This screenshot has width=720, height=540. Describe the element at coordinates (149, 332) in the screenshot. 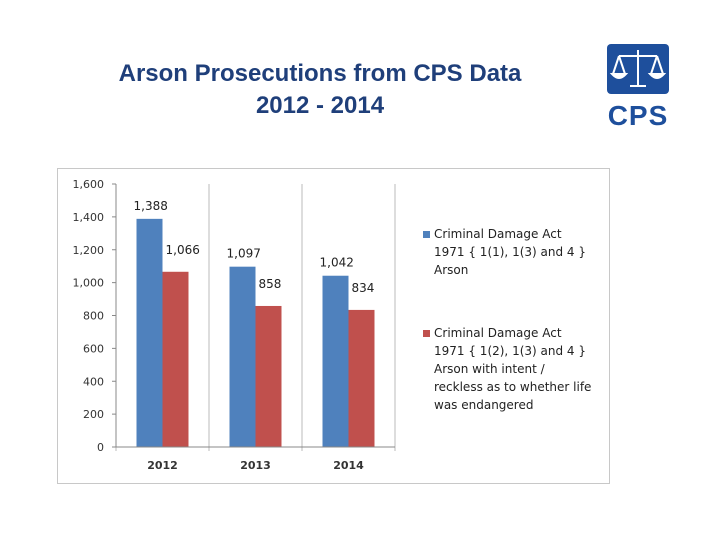

I see `bar-arson-2012` at that location.